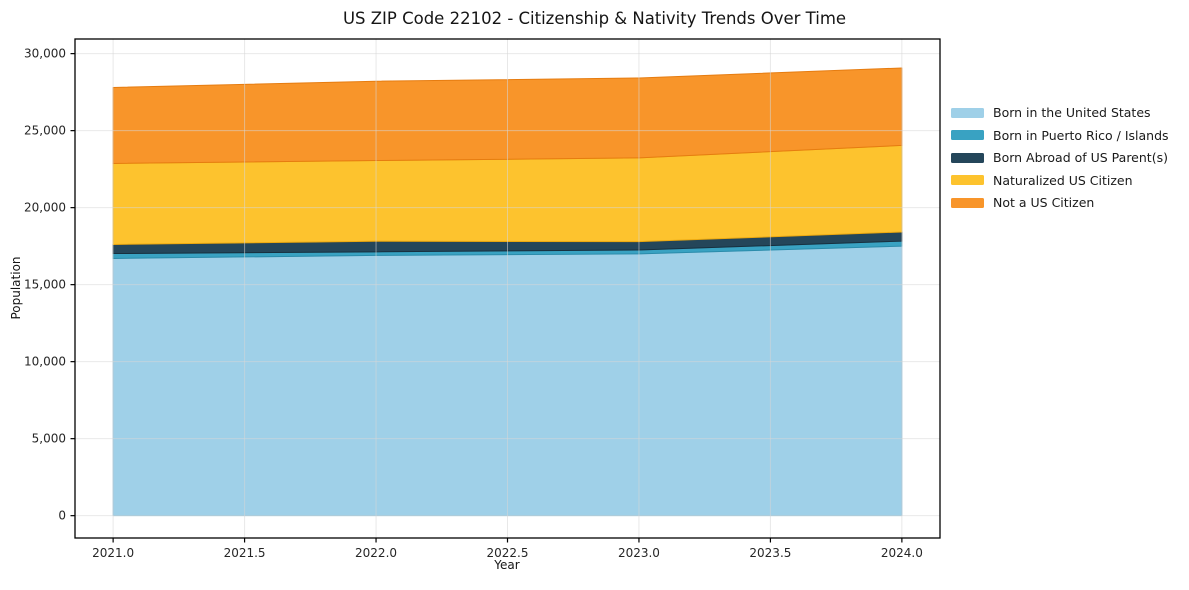  Describe the element at coordinates (770, 553) in the screenshot. I see `x-tick-label: 2023.5` at that location.